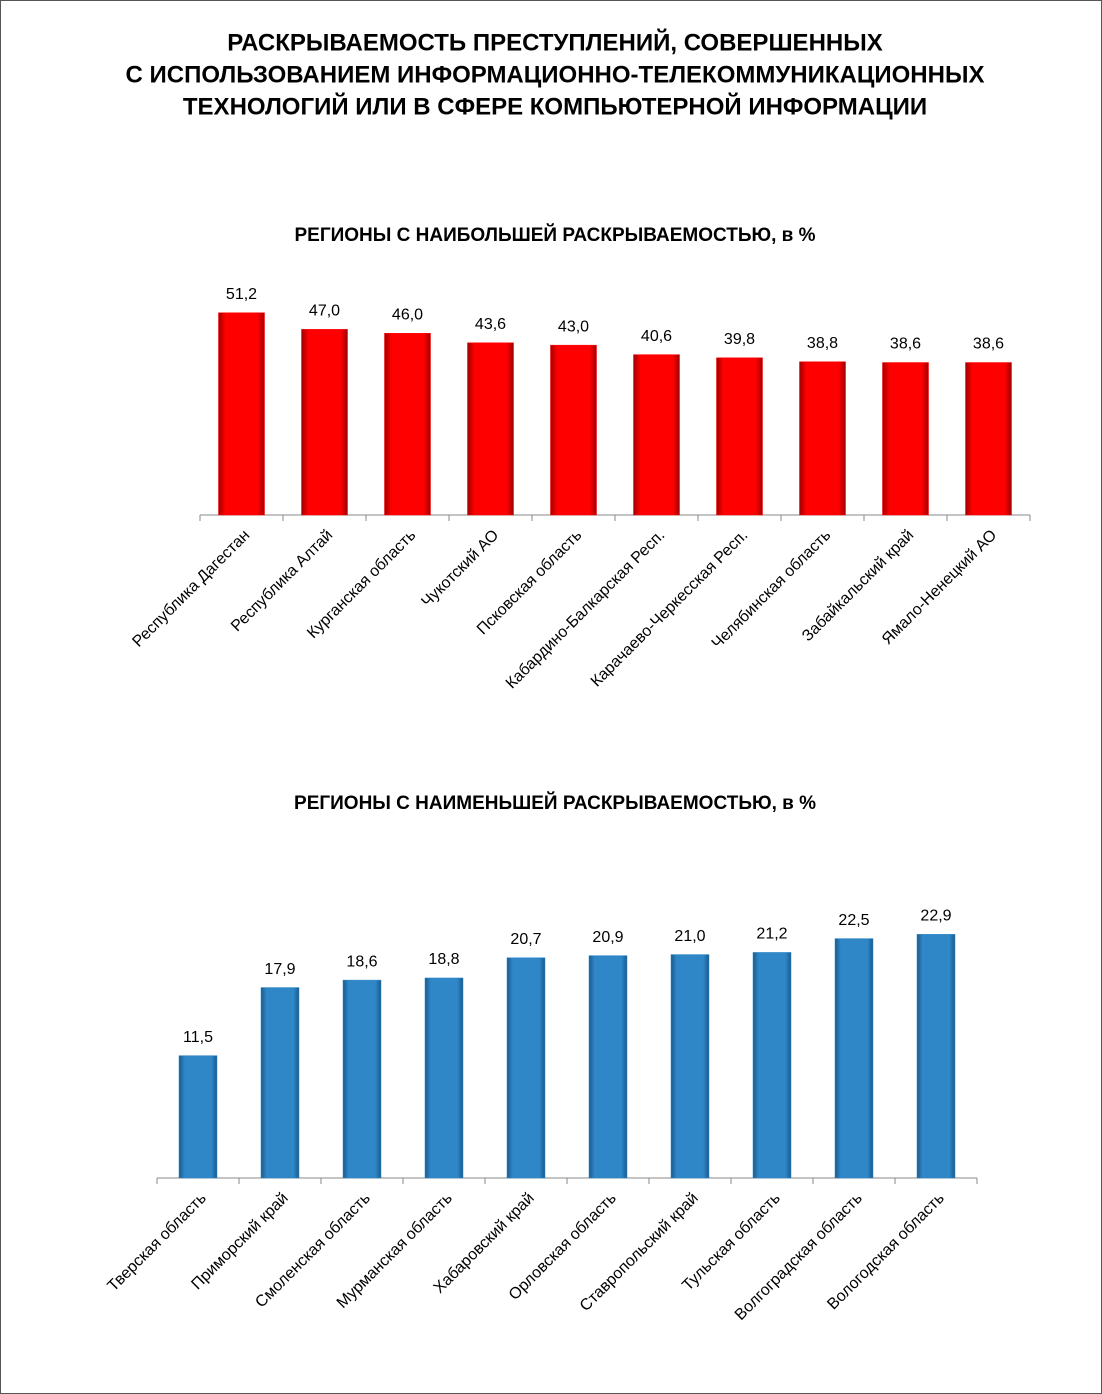 Image resolution: width=1102 pixels, height=1394 pixels. What do you see at coordinates (670, 609) in the screenshot?
I see `x-tick-label: Карачаево-Черкесская Респ.` at bounding box center [670, 609].